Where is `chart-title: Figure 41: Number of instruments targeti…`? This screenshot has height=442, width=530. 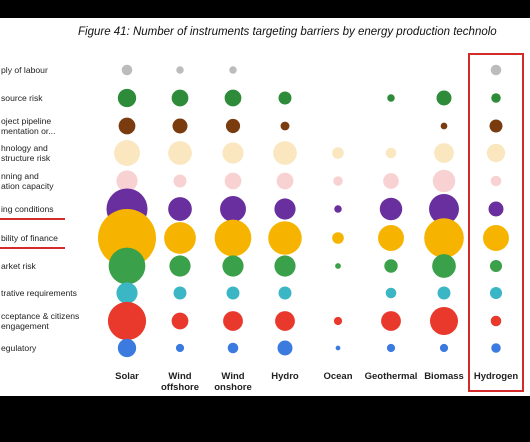 chart-title: Figure 41: Number of instruments targeti… is located at coordinates (287, 32).